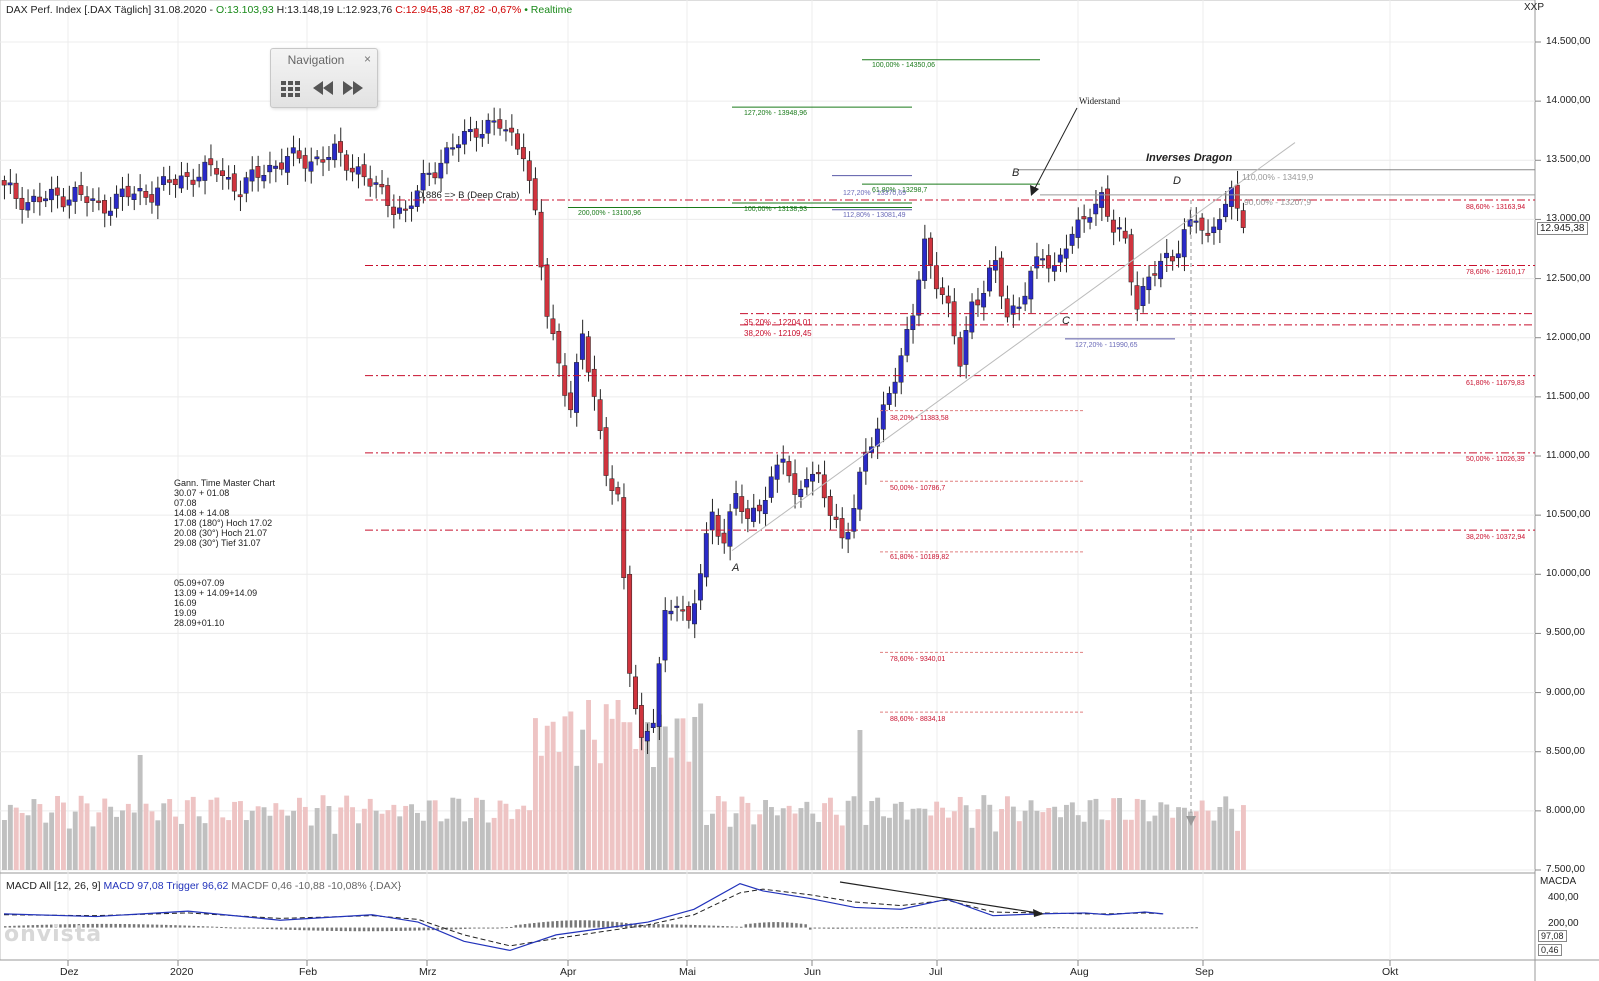 The height and width of the screenshot is (981, 1599). I want to click on macdf-value: MACDF 0,46 -10,88 -10,08% {.DAX}, so click(316, 886).